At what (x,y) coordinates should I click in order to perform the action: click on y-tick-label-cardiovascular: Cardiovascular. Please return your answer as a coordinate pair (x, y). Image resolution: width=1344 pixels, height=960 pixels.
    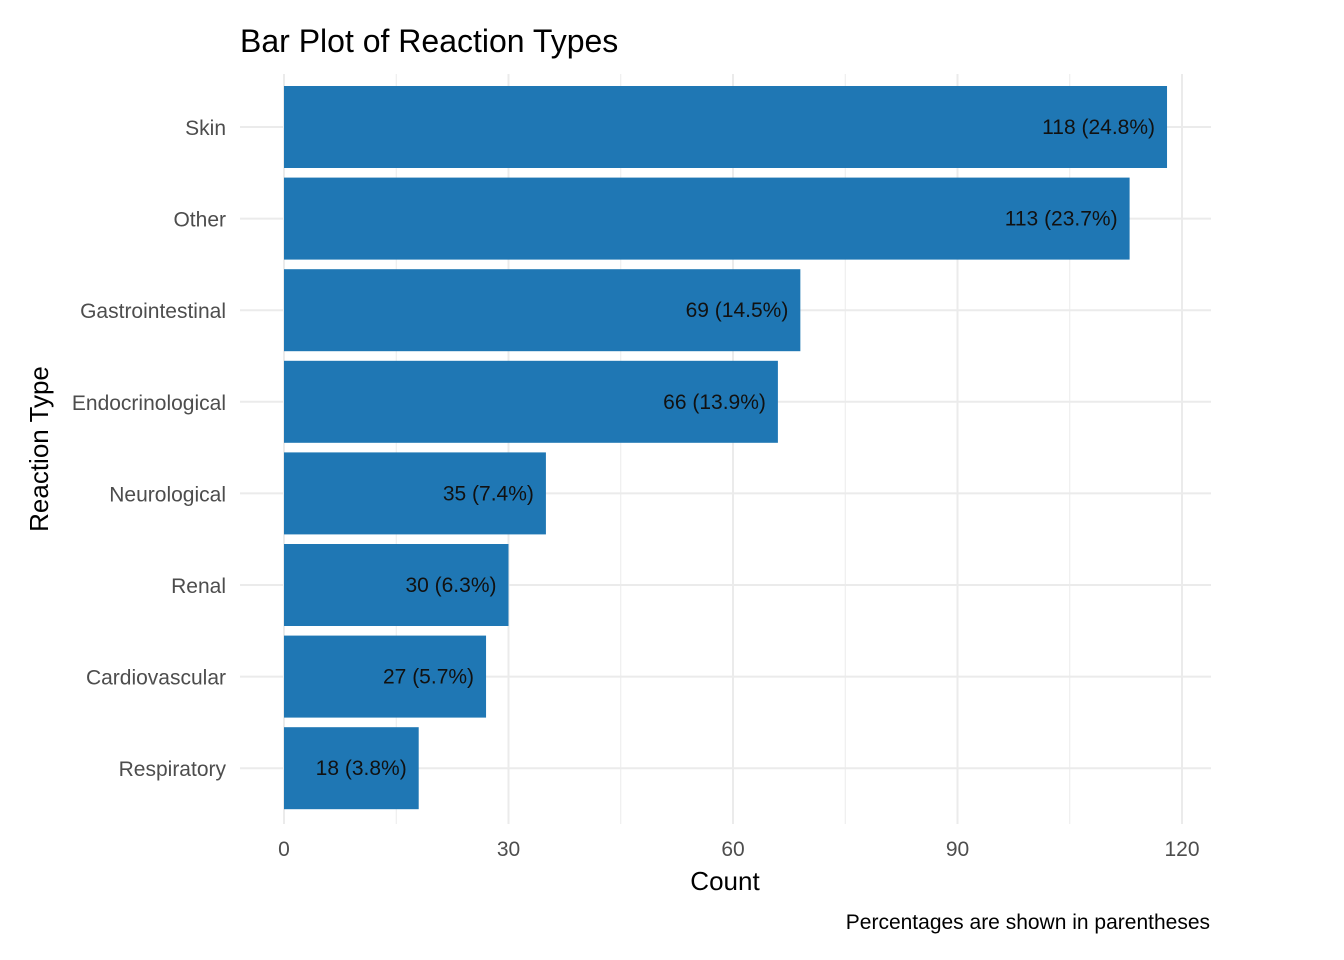
    Looking at the image, I should click on (156, 678).